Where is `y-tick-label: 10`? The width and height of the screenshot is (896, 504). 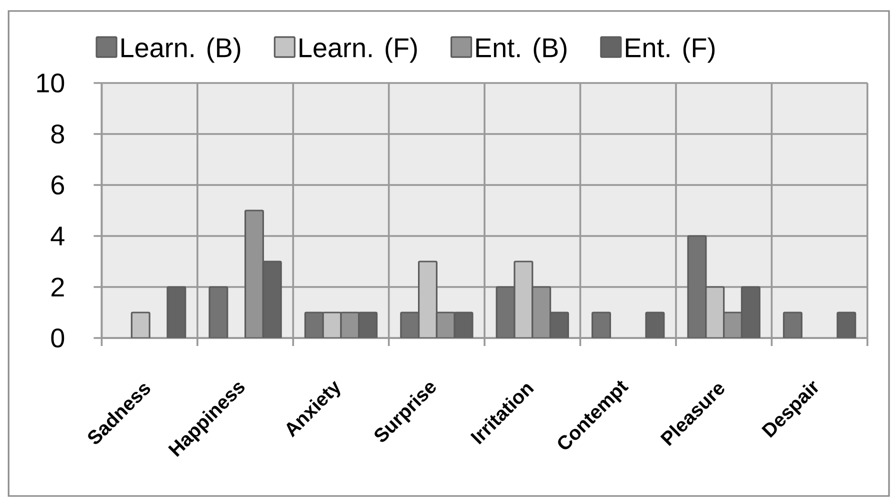 y-tick-label: 10 is located at coordinates (50, 83).